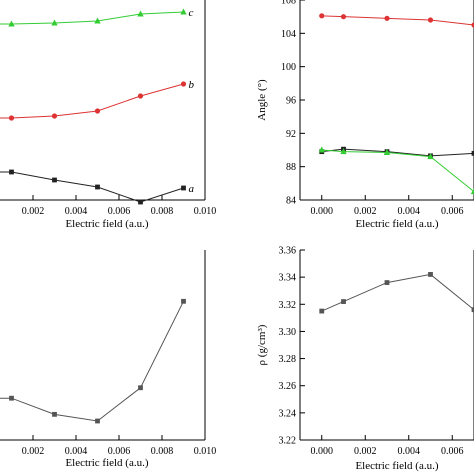 This screenshot has height=474, width=474. I want to click on y-axis-label: Angle (°), so click(262, 100).